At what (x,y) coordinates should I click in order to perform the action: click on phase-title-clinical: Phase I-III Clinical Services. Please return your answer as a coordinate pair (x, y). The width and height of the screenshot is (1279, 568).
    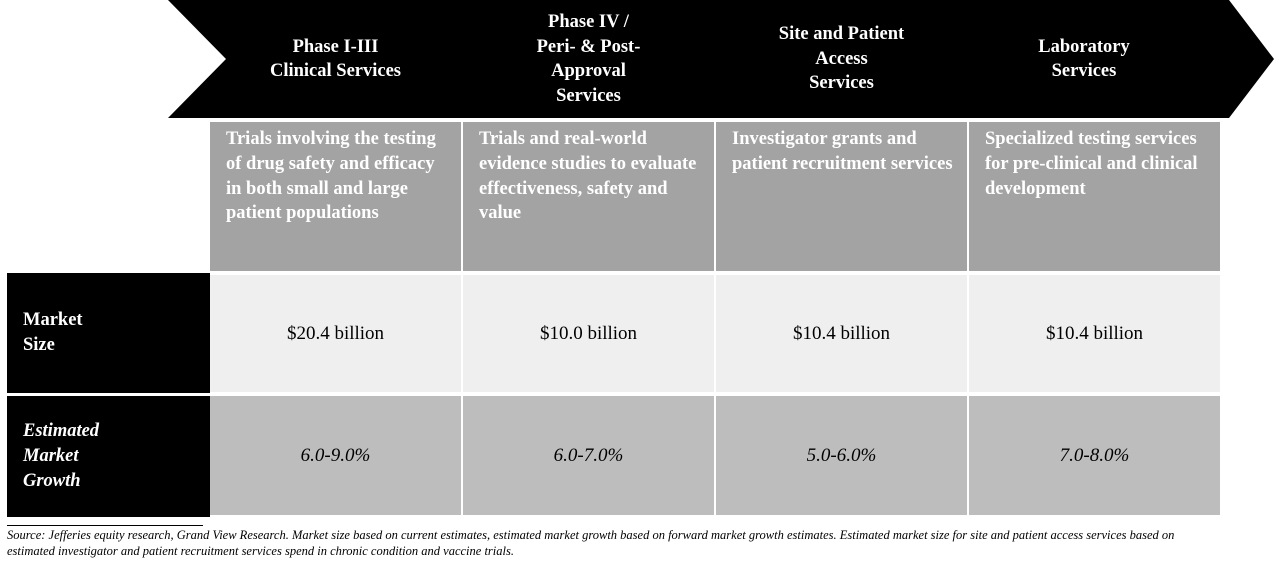
    Looking at the image, I should click on (335, 59).